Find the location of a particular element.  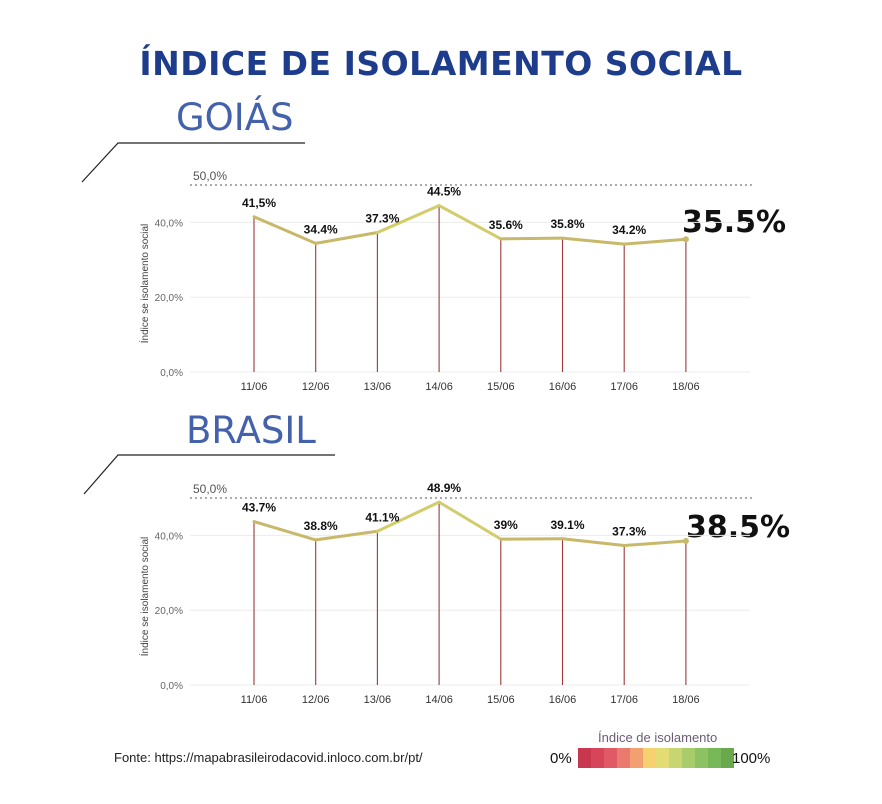

legend-max-label: 100% is located at coordinates (751, 758).